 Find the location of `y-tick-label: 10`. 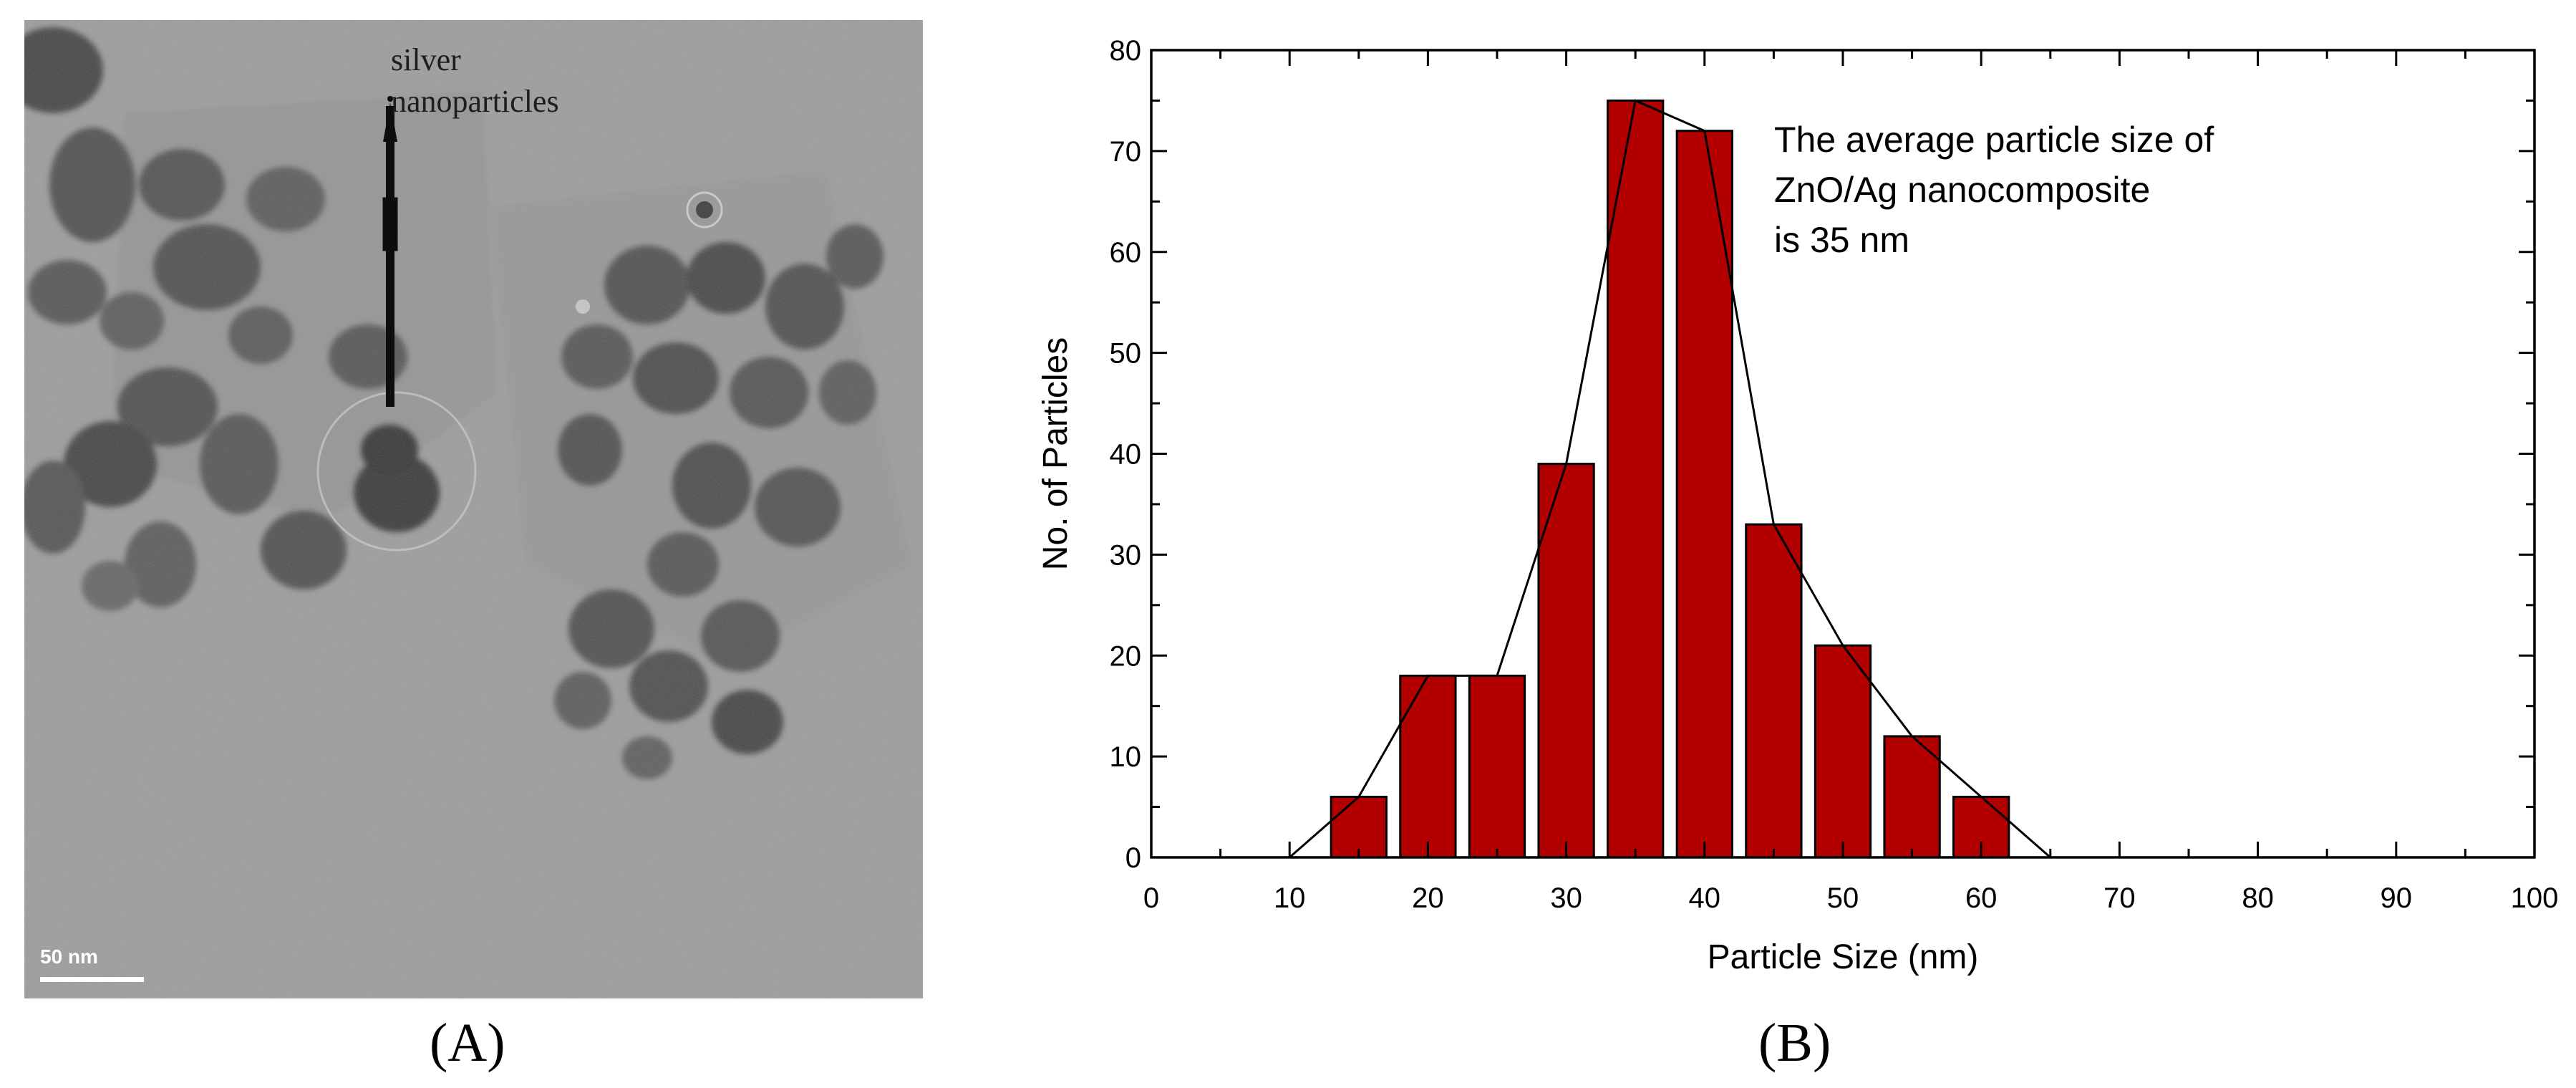

y-tick-label: 10 is located at coordinates (1126, 757).